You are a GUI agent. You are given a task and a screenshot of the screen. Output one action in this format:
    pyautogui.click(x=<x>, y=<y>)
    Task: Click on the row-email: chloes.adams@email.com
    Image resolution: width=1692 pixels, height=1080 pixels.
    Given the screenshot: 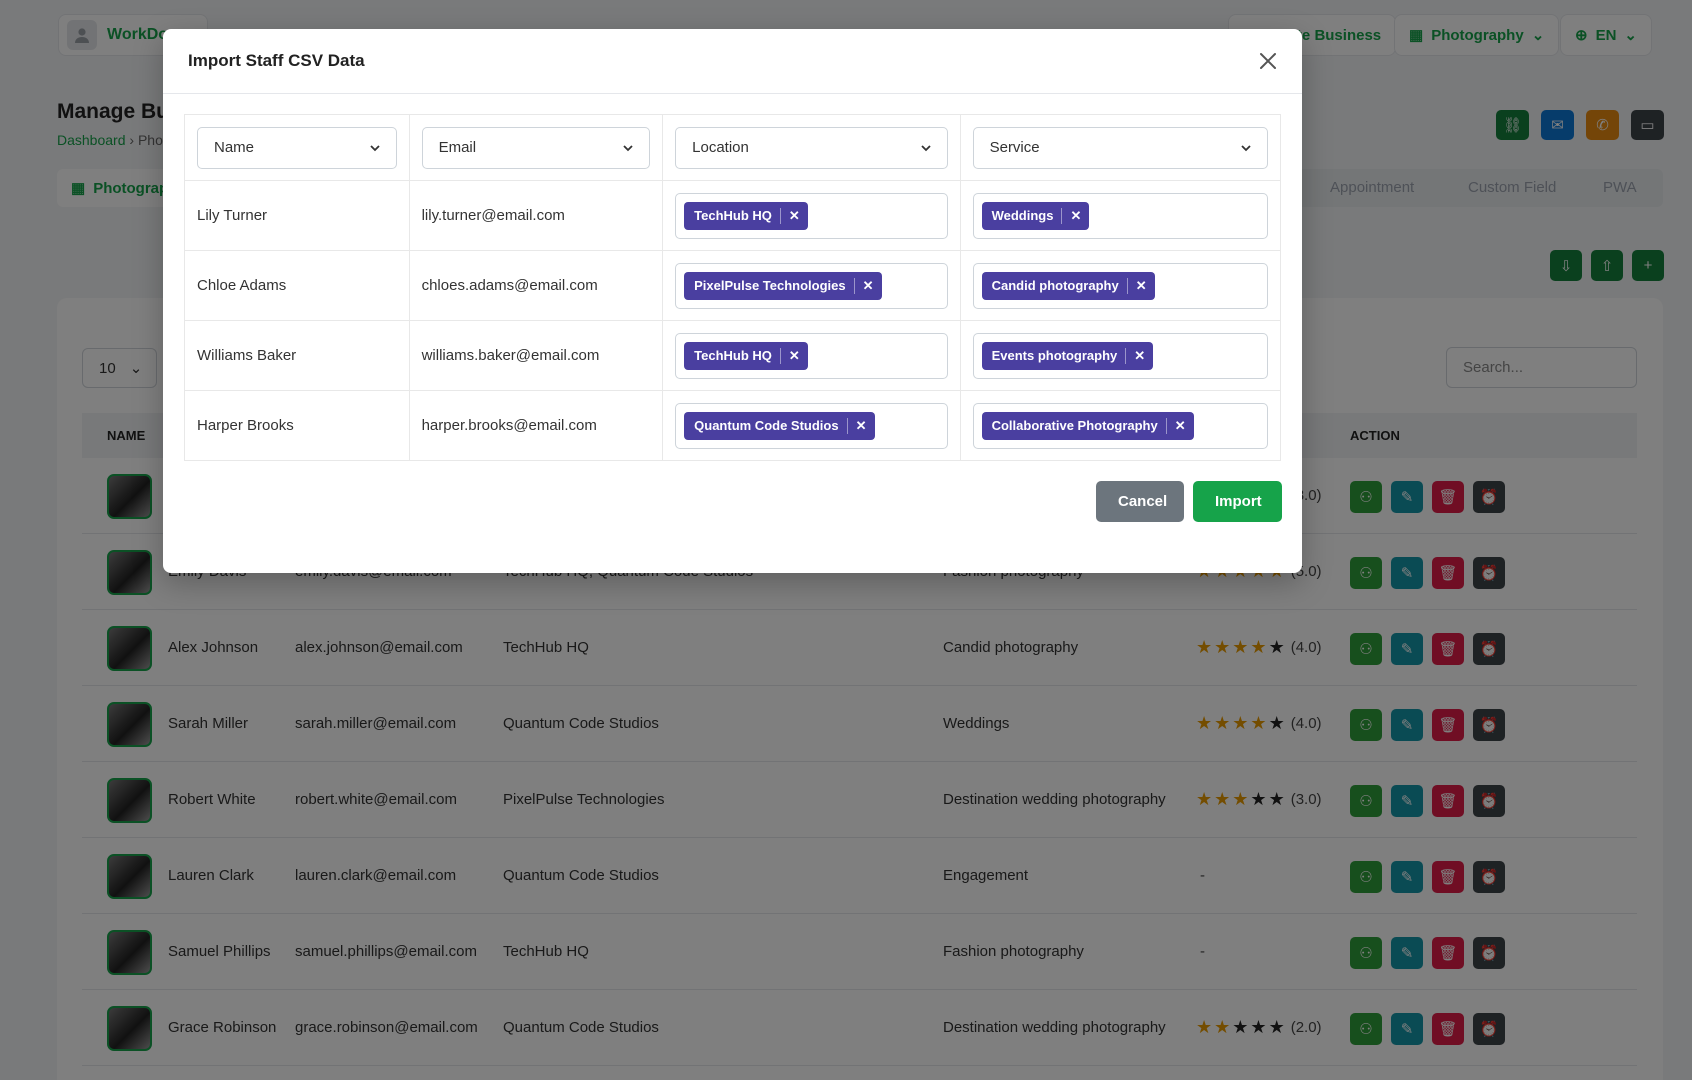 What is the action you would take?
    pyautogui.click(x=509, y=285)
    